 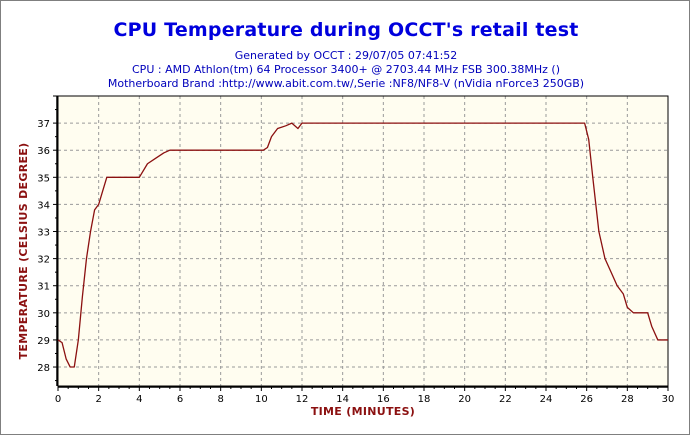 I want to click on y-tick-label: 28, so click(x=43, y=368).